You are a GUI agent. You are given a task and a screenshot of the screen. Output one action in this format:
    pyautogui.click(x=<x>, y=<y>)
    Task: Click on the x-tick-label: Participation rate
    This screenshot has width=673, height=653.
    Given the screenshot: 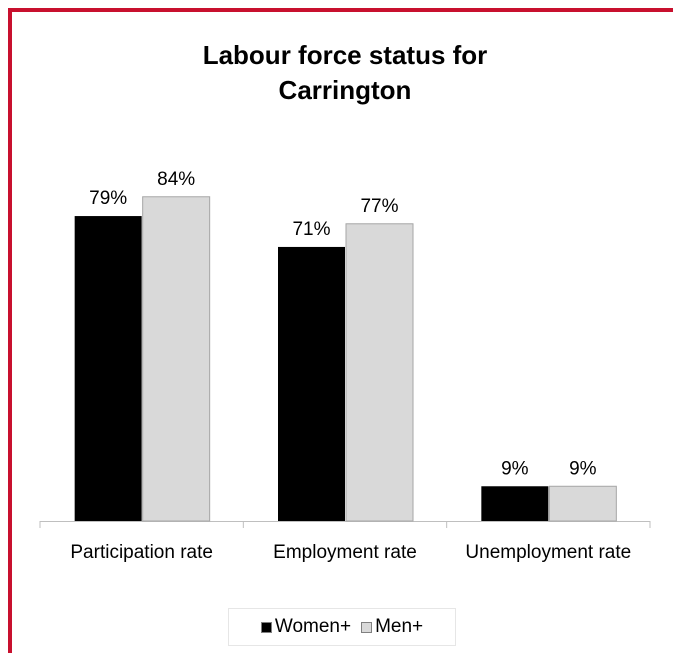 What is the action you would take?
    pyautogui.click(x=141, y=552)
    